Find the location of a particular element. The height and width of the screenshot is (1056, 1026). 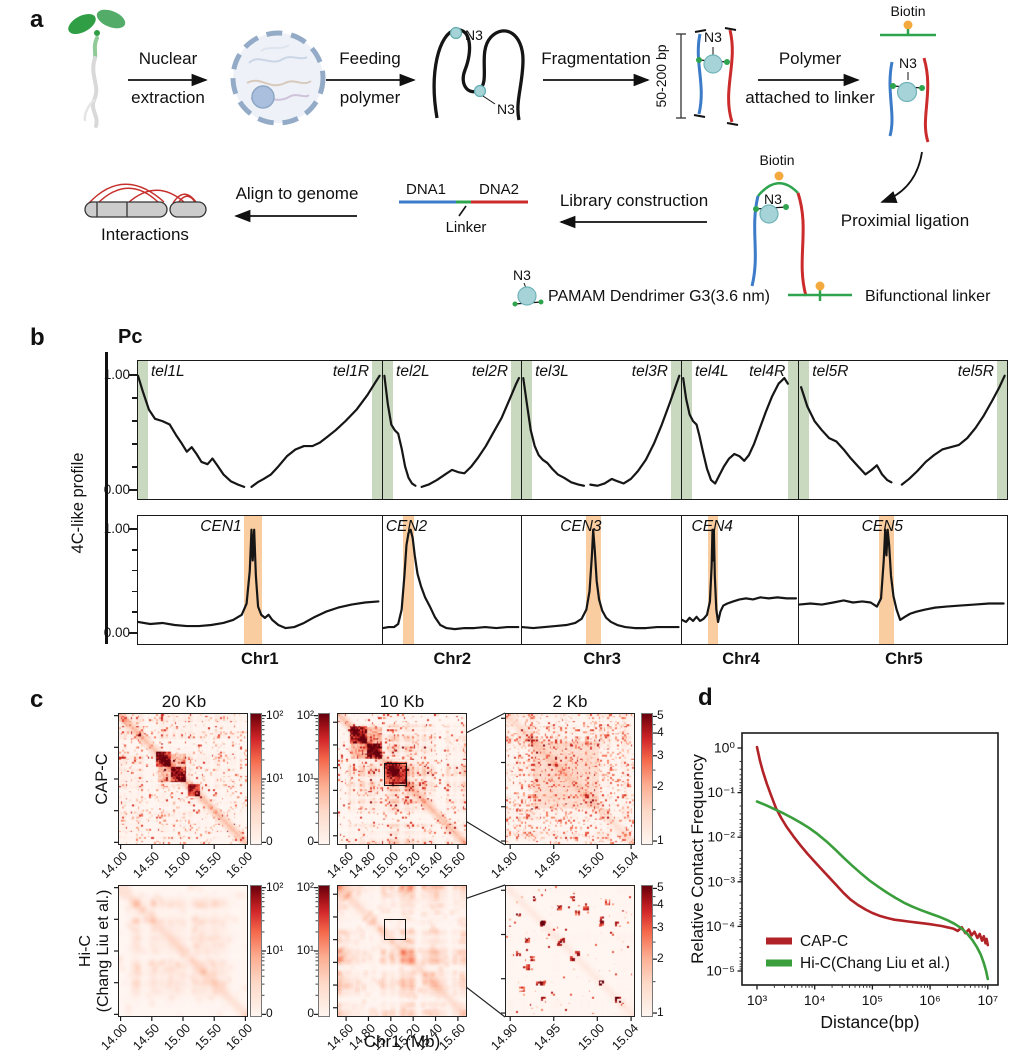

zoom-region-box is located at coordinates (394, 930).